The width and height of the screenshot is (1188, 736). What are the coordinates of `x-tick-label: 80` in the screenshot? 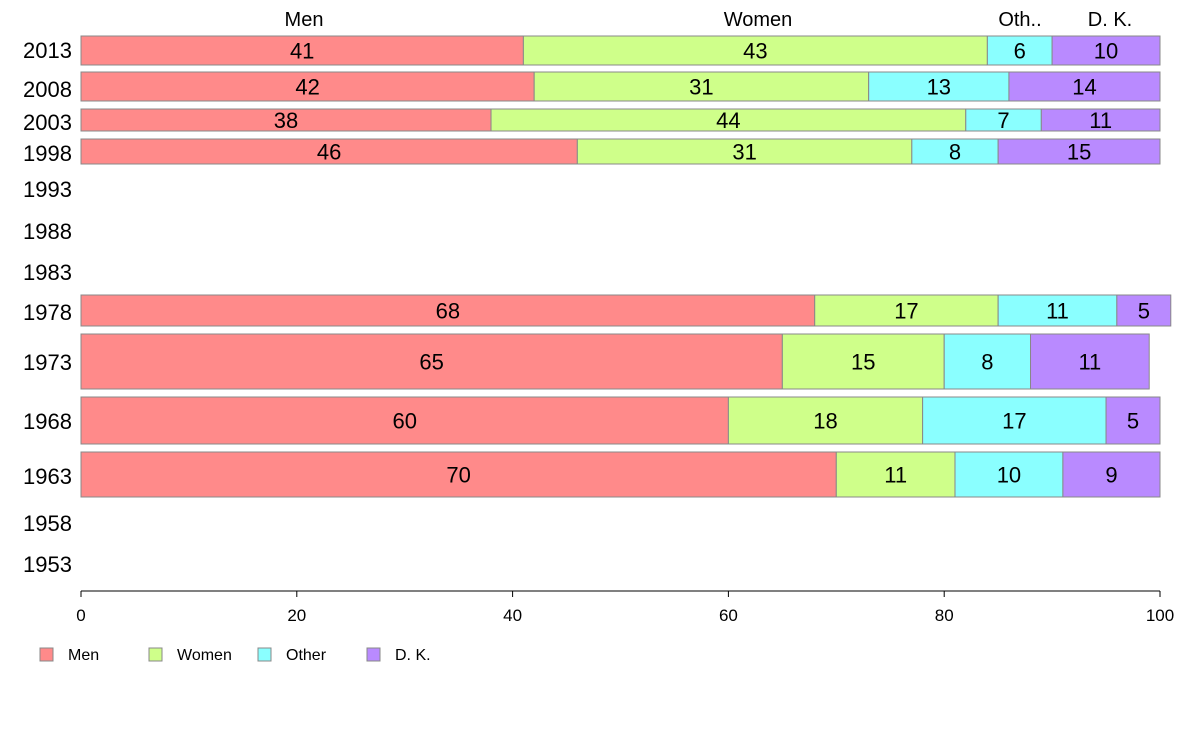 It's located at (944, 615).